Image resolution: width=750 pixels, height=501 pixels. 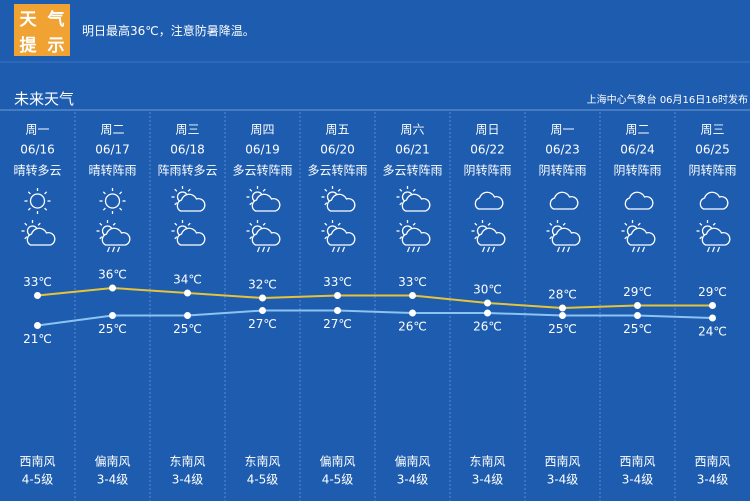 I want to click on weekday: 周一, so click(x=37, y=130).